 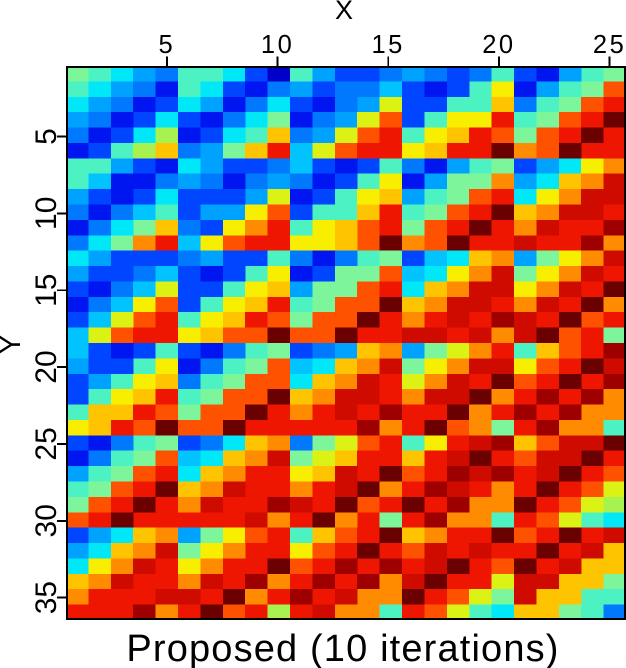 I want to click on svg-text: Y, so click(x=13, y=344).